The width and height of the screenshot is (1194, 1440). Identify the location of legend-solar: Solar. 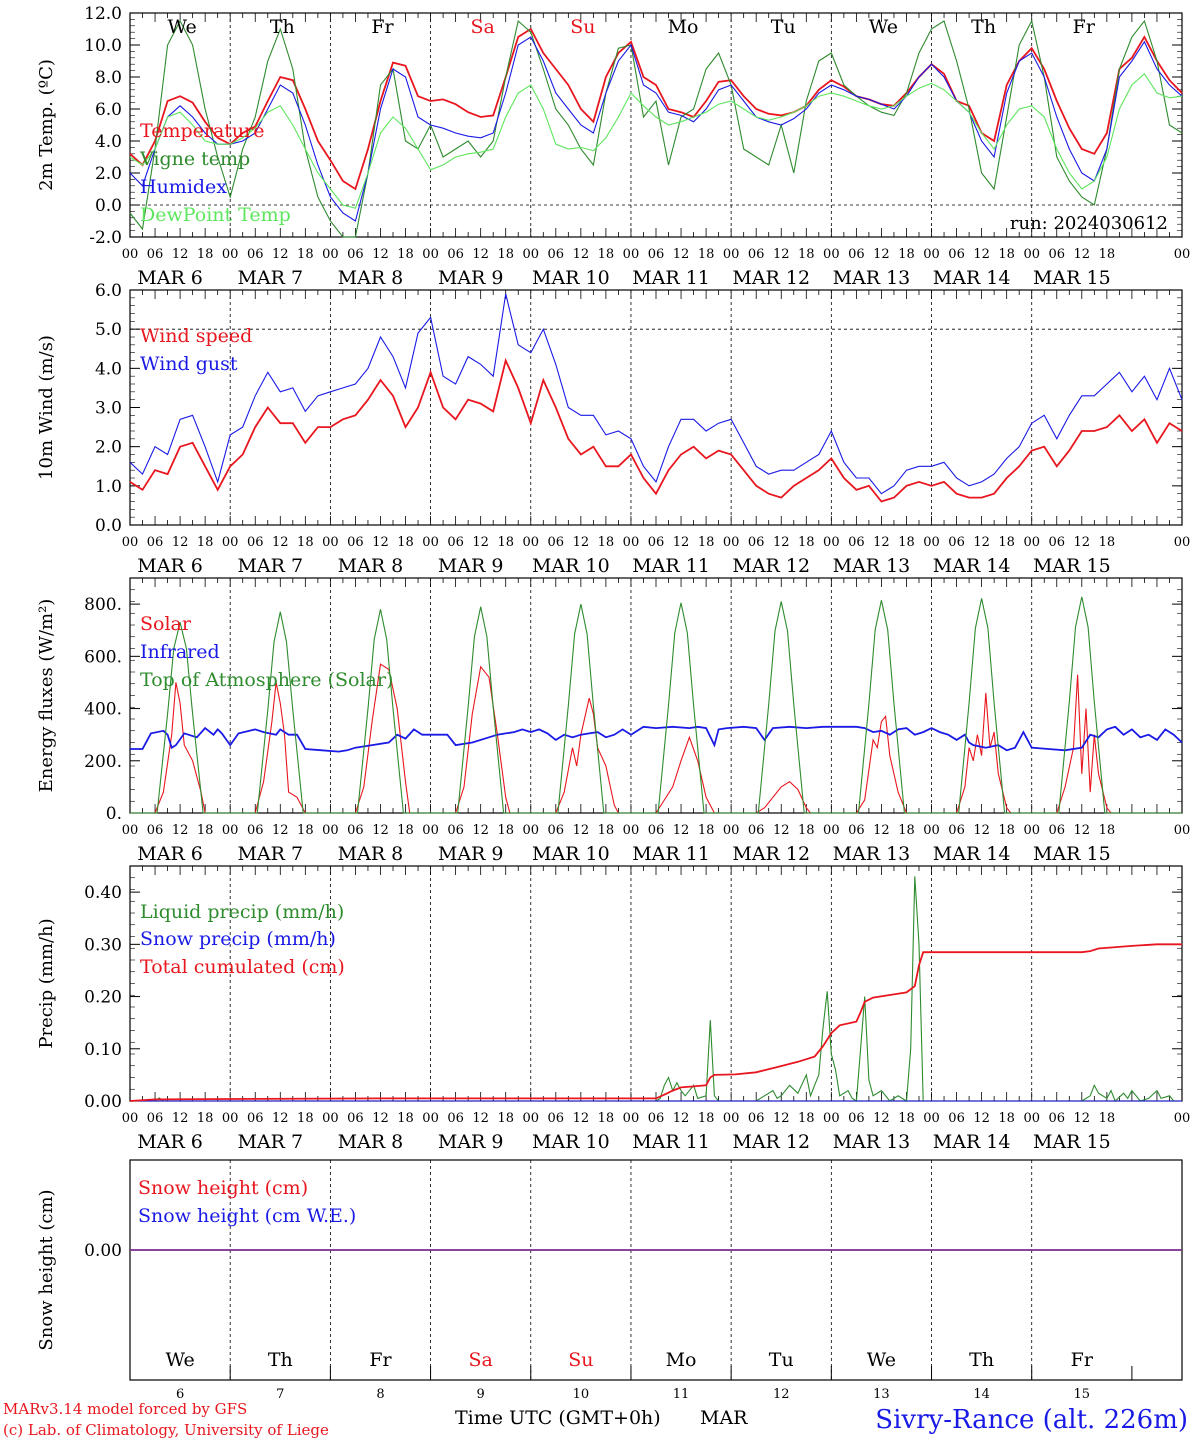
(166, 624).